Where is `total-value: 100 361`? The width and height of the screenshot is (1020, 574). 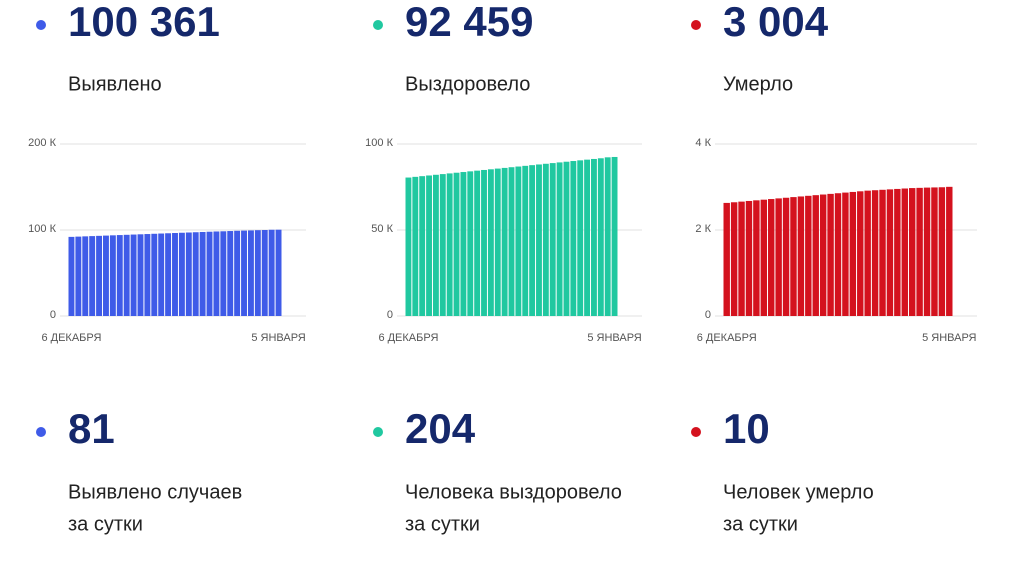 total-value: 100 361 is located at coordinates (144, 22).